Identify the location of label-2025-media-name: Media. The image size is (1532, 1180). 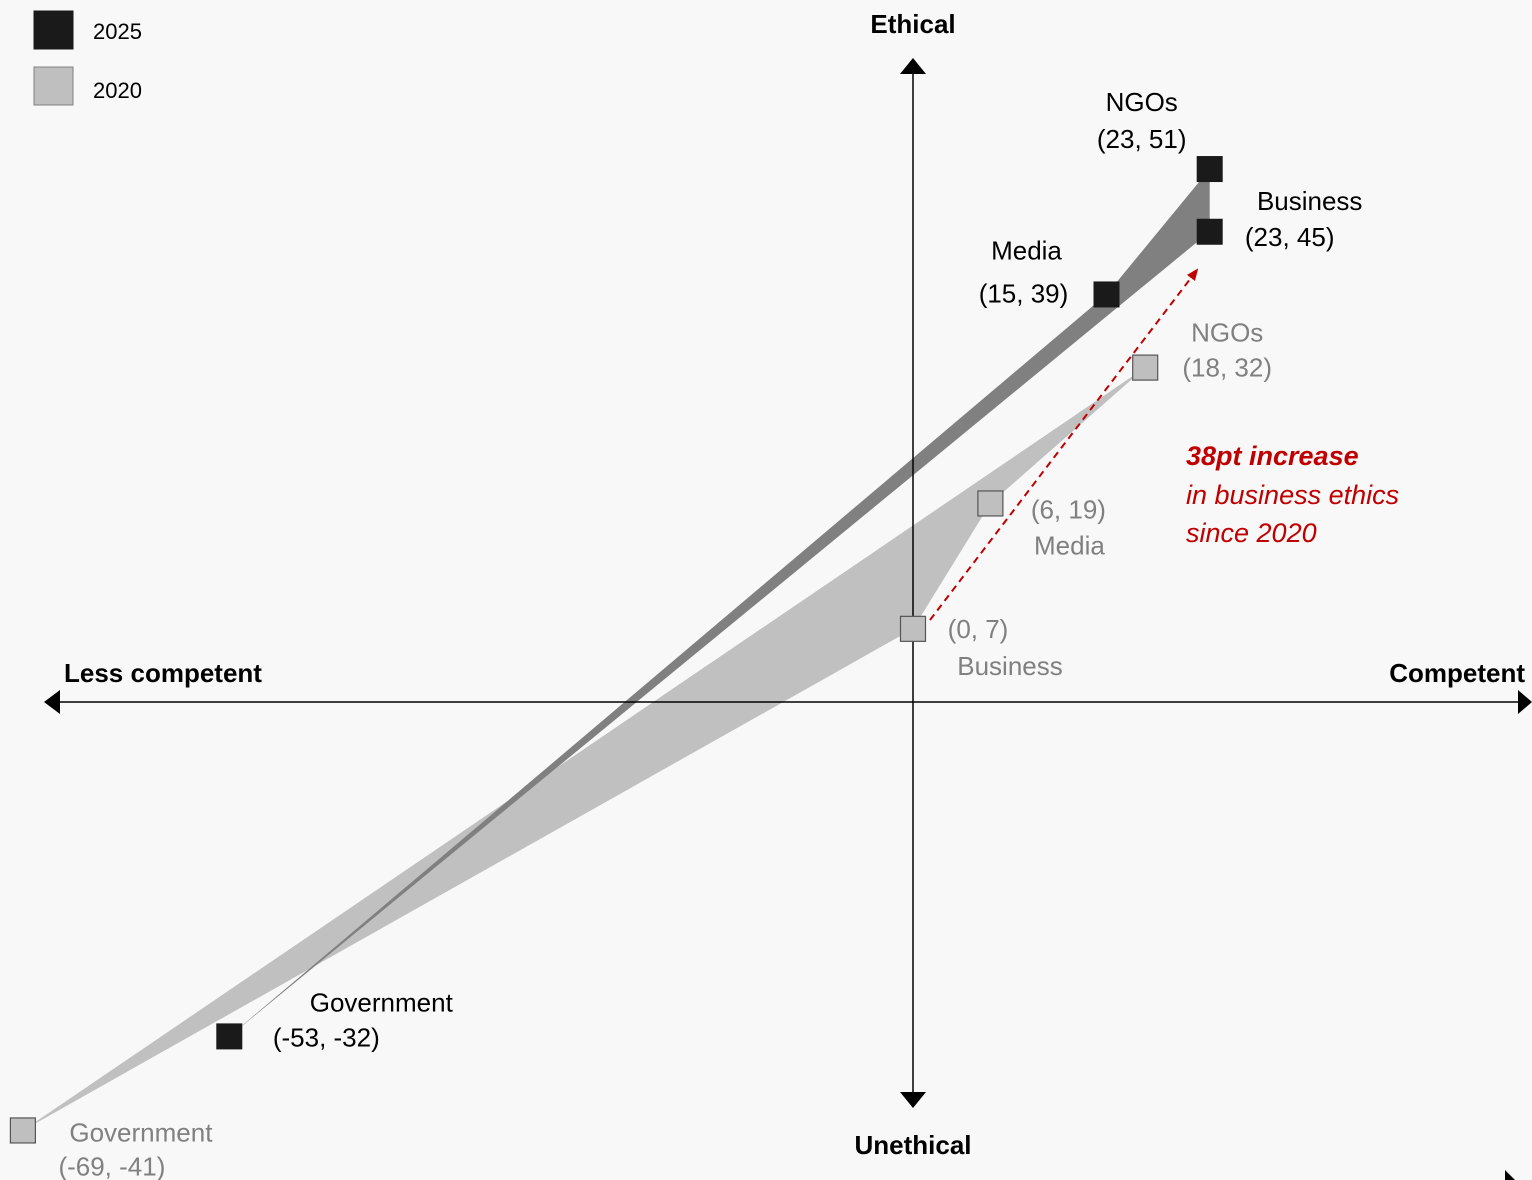
(1026, 250).